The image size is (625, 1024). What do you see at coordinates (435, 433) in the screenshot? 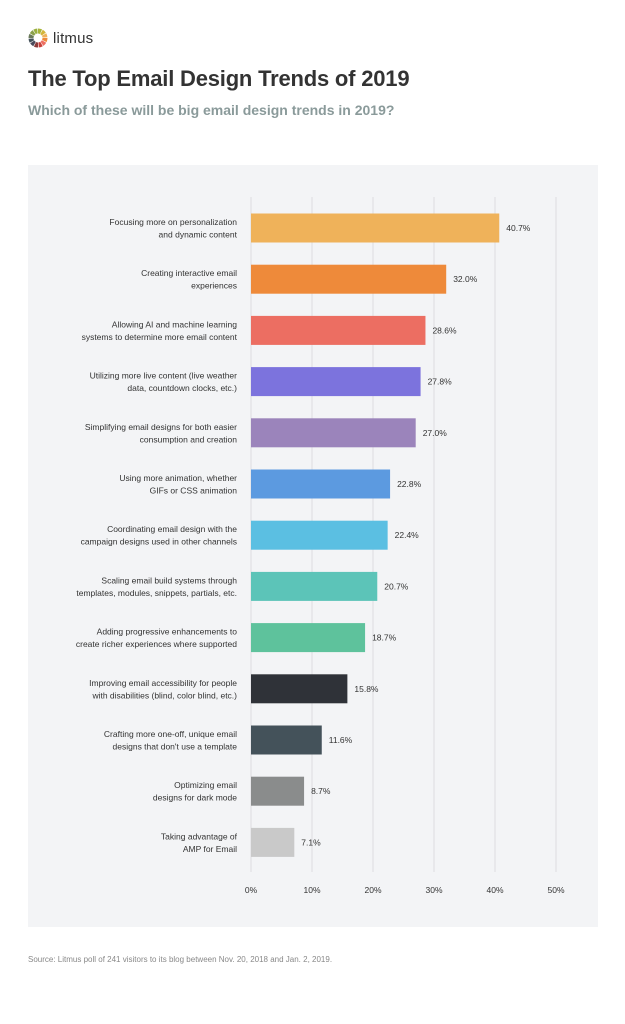
I see `value-label: 27.0%` at bounding box center [435, 433].